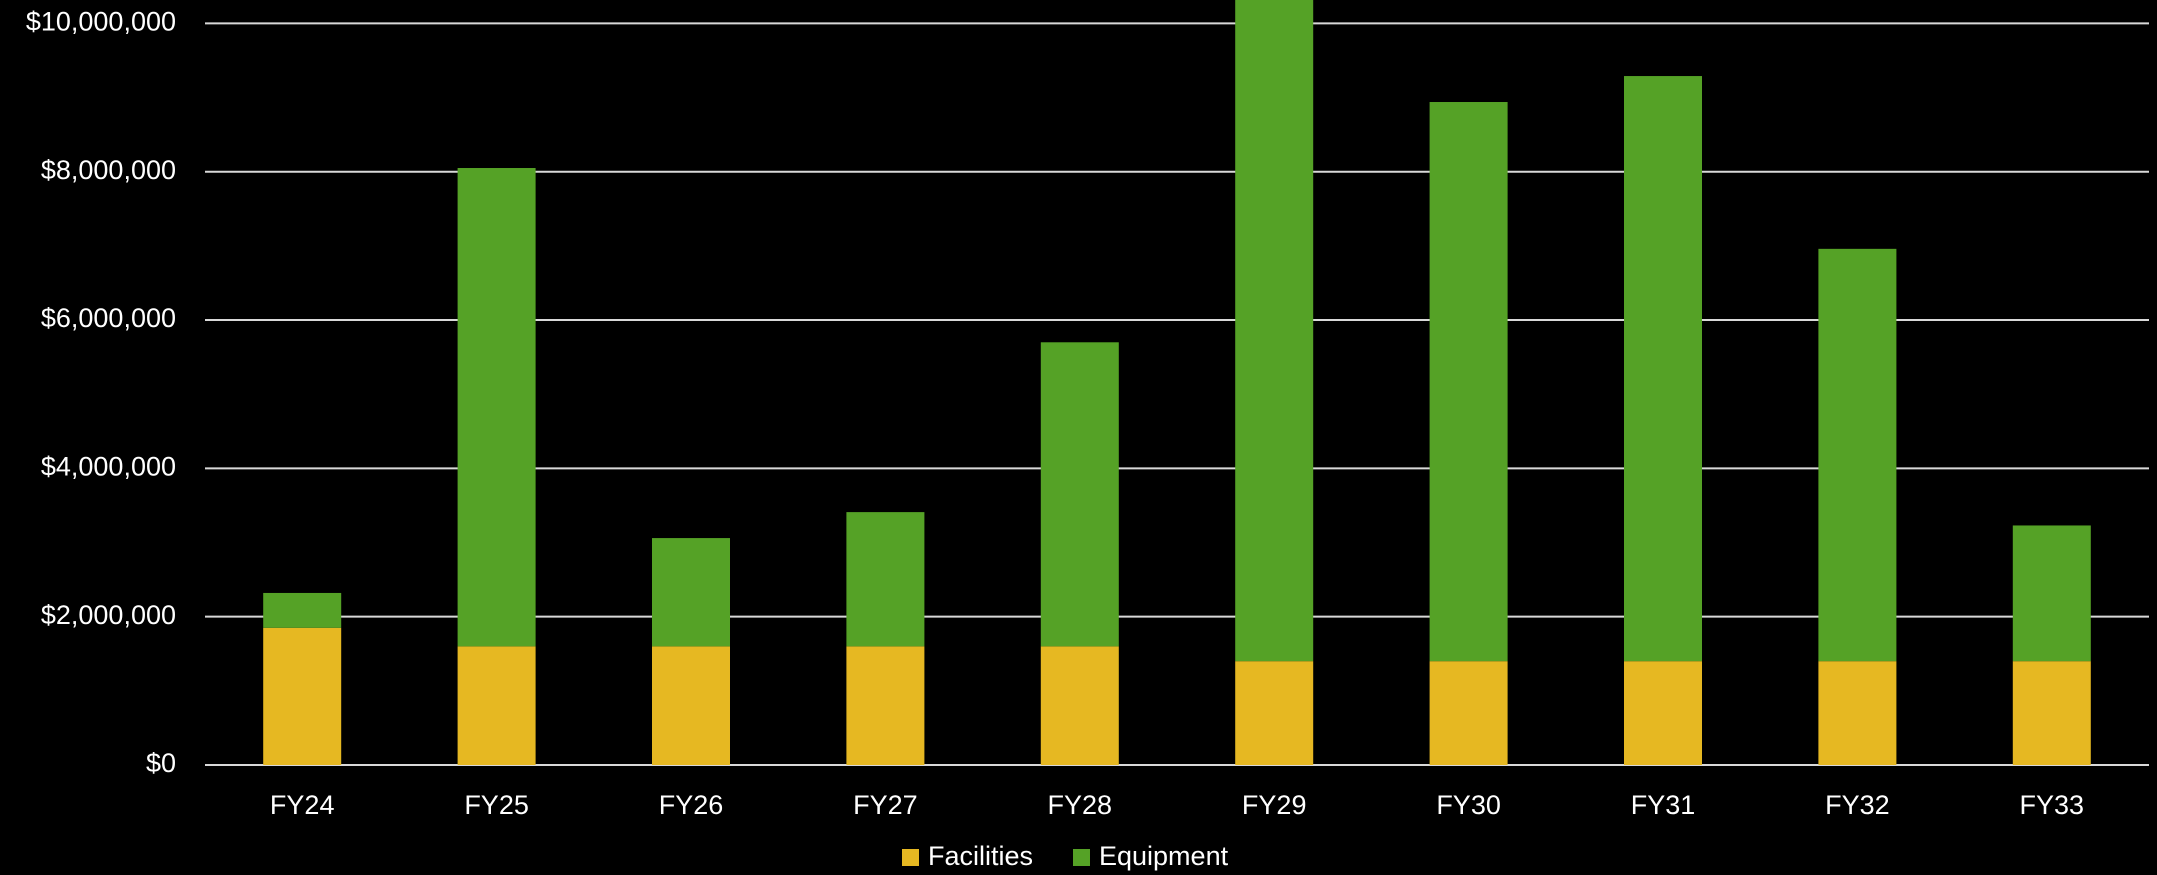 The height and width of the screenshot is (875, 2157). I want to click on x-tick-label: FY32, so click(1857, 805).